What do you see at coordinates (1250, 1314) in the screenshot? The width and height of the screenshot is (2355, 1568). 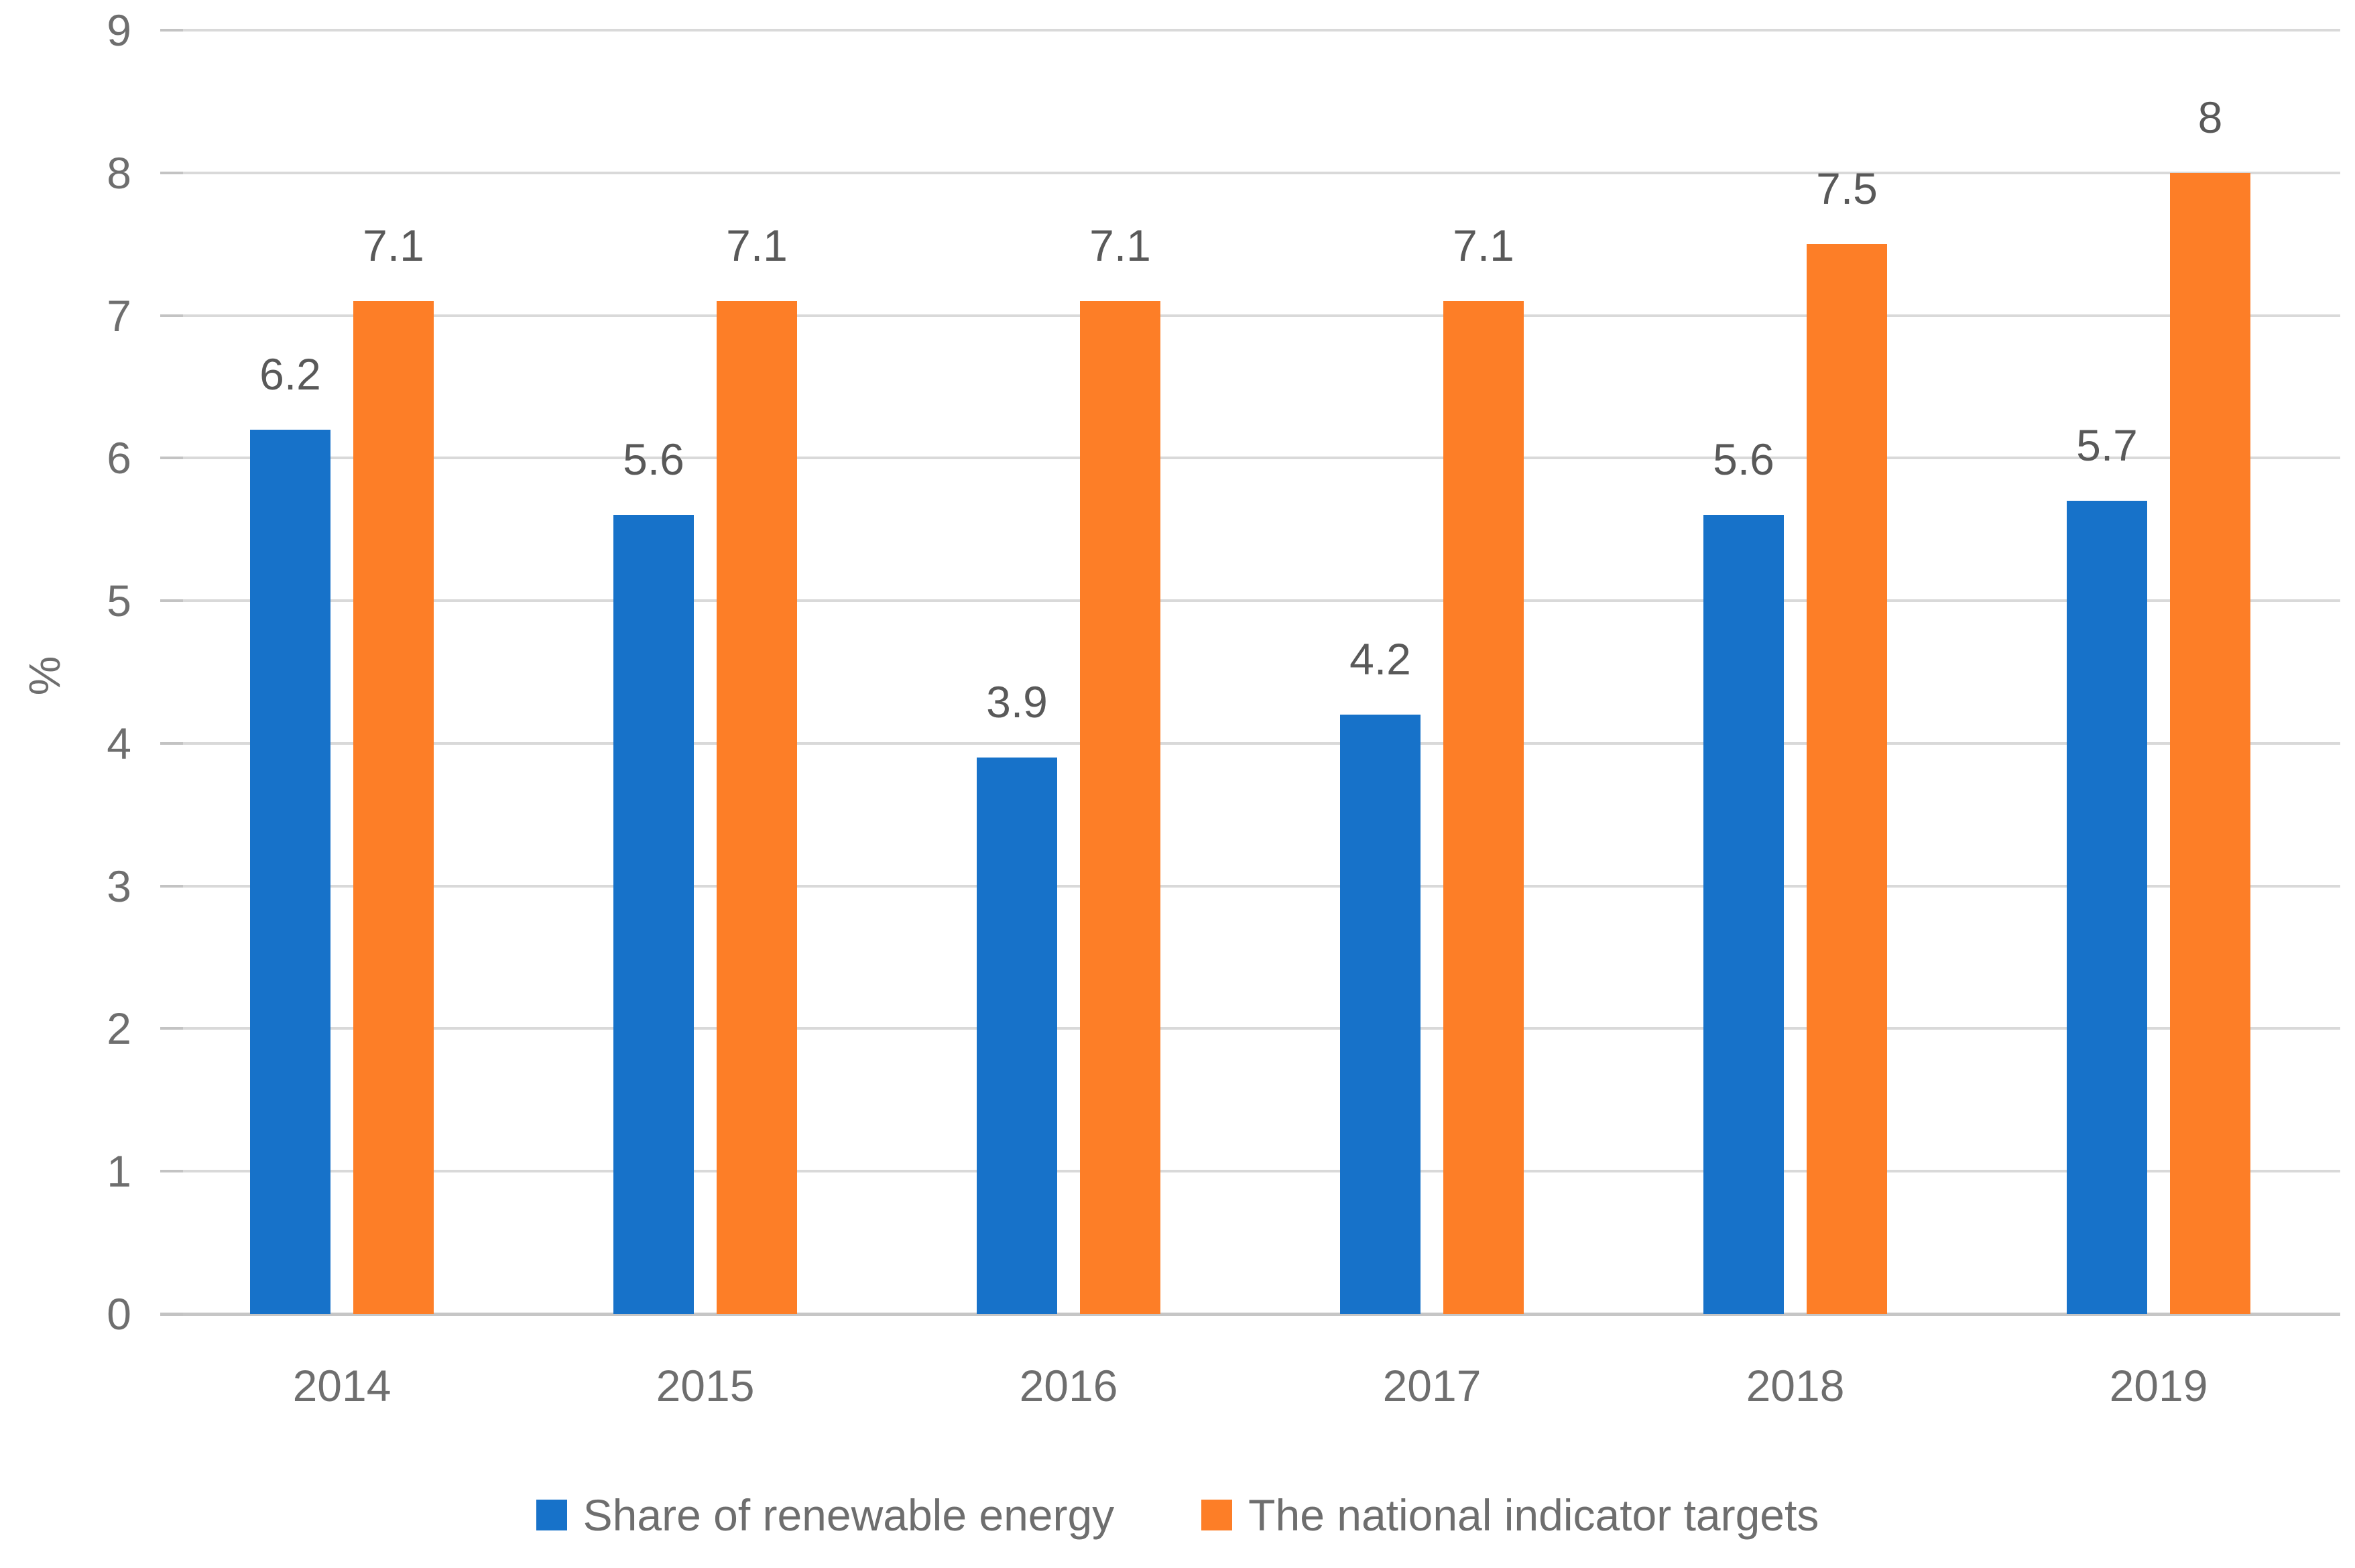 I see `x-axis-line` at bounding box center [1250, 1314].